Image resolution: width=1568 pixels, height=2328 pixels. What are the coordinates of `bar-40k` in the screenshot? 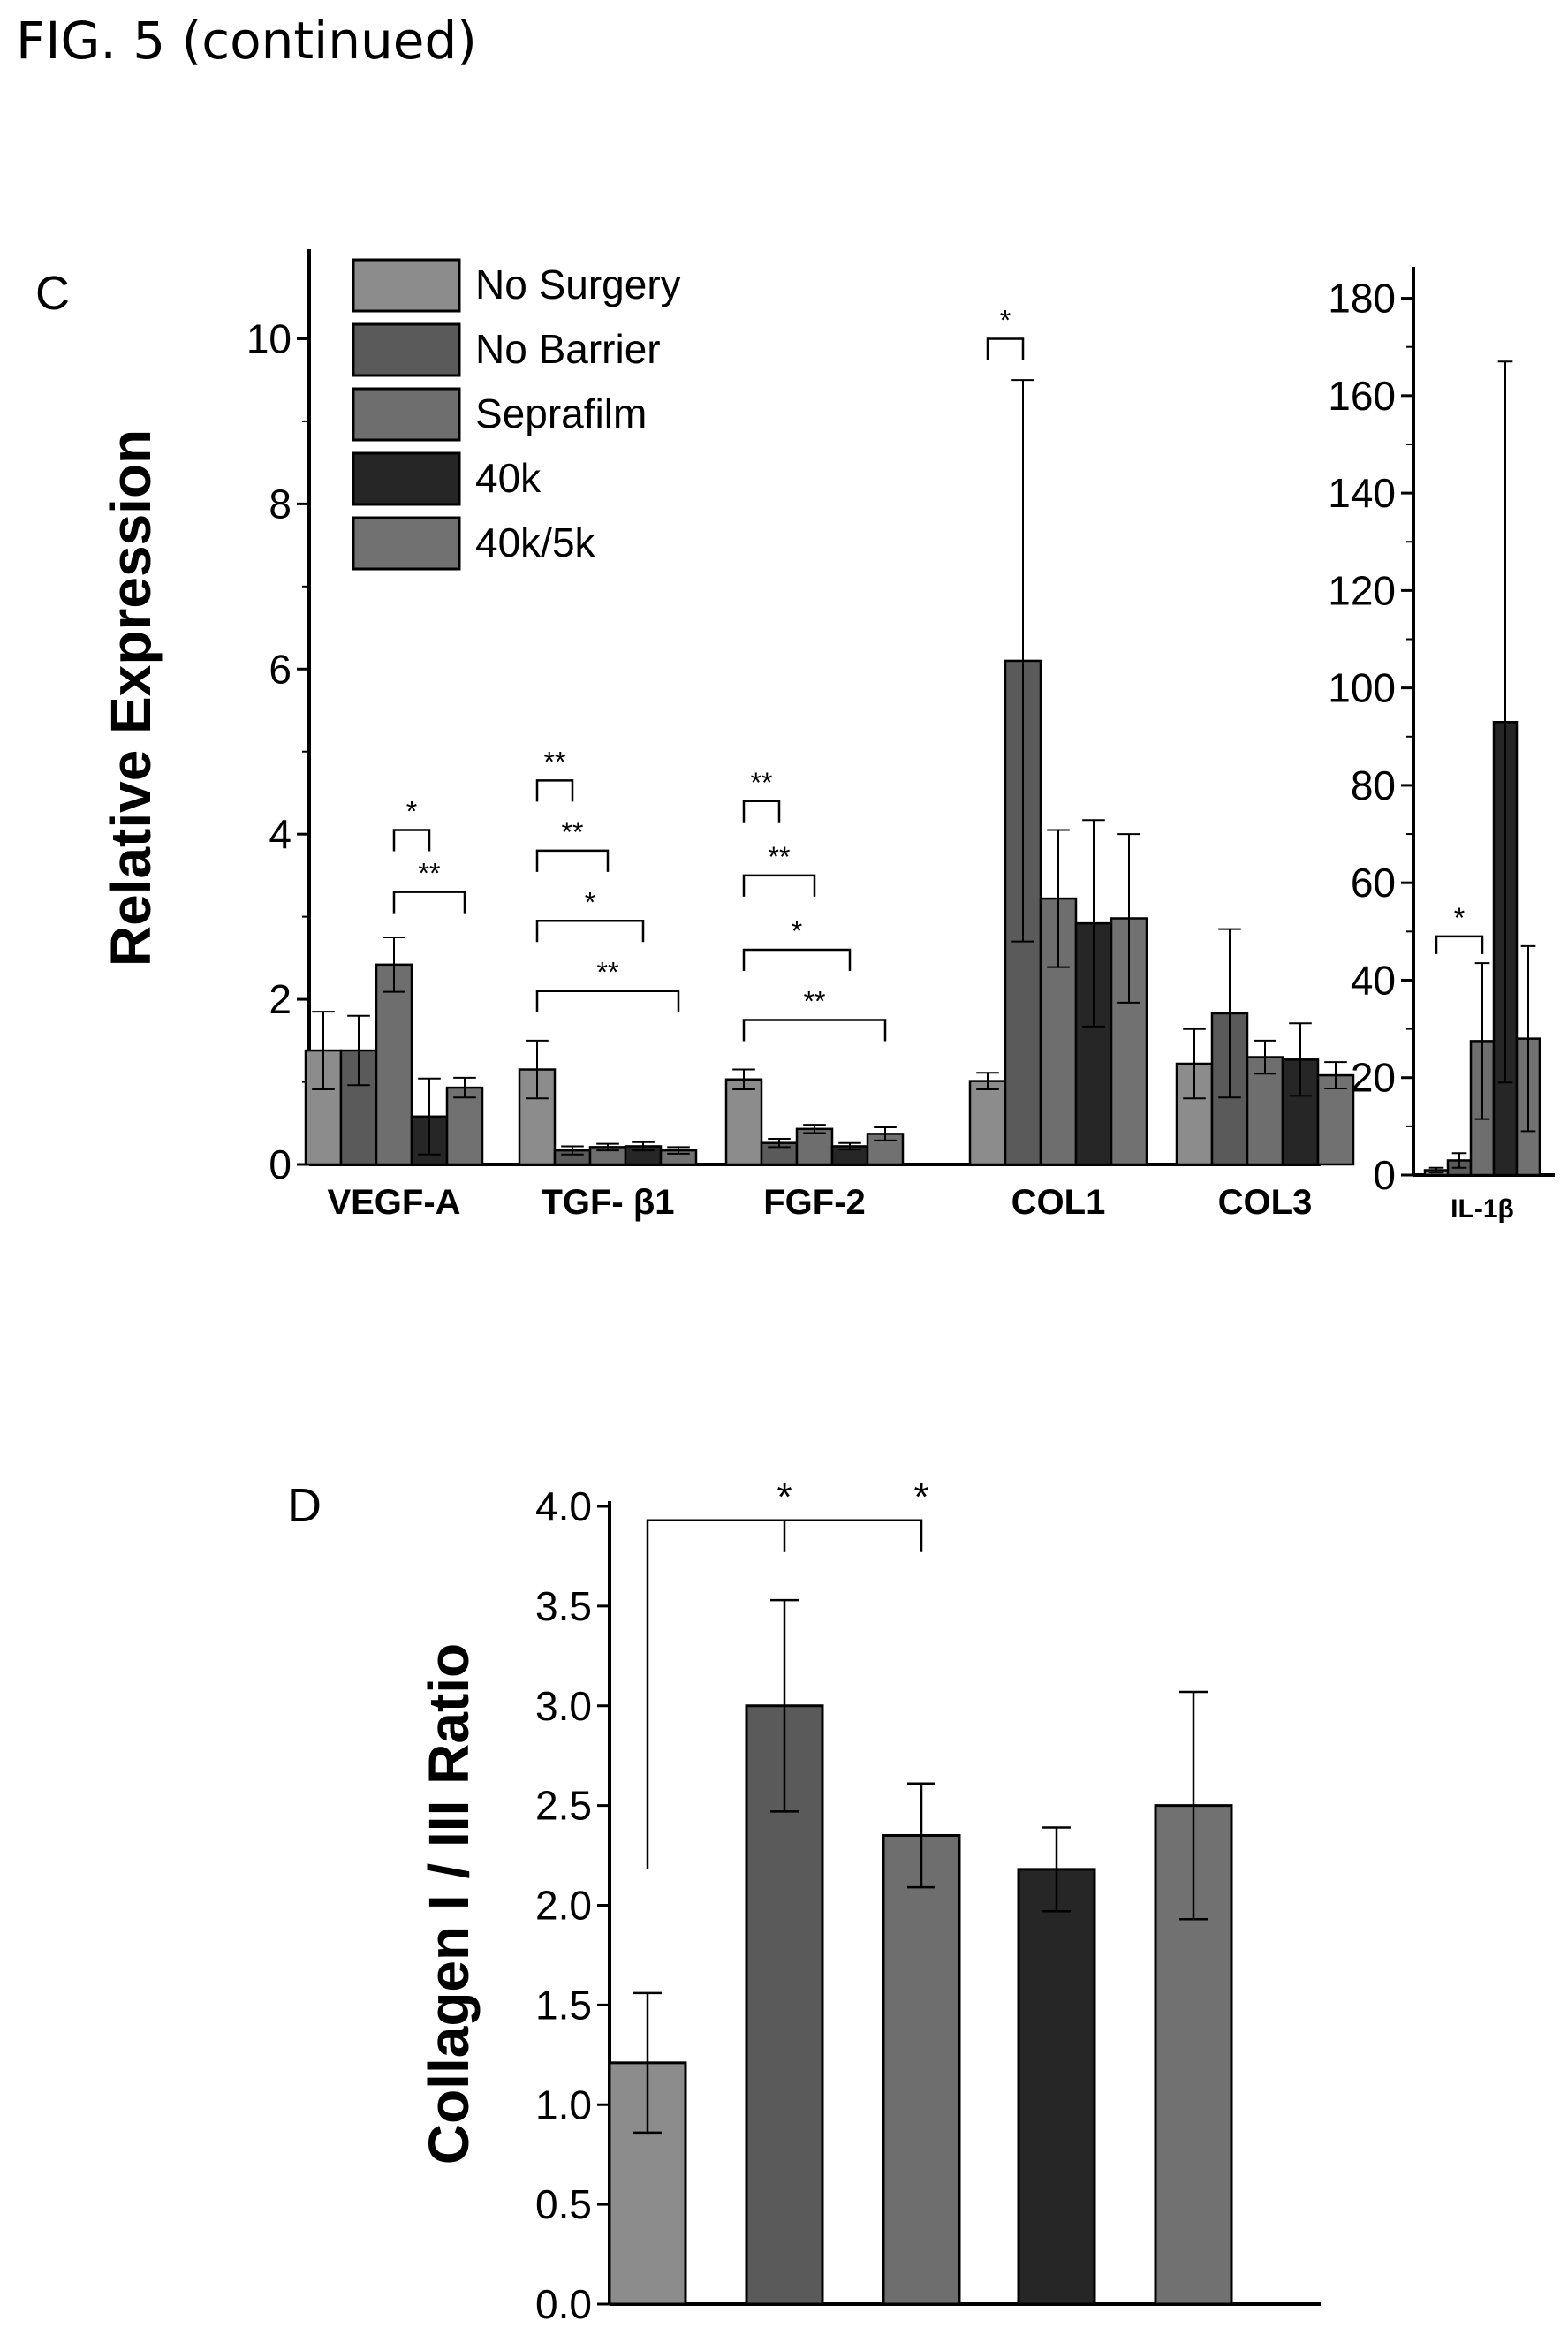 It's located at (1056, 2087).